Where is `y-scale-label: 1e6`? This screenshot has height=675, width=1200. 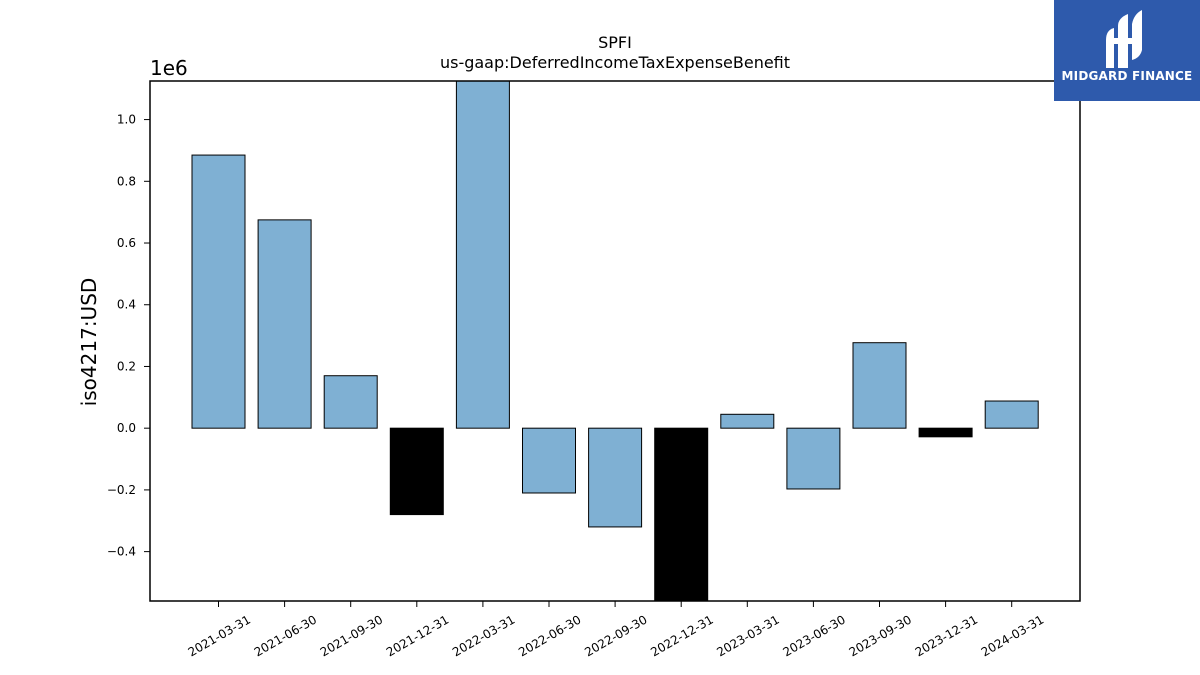 y-scale-label: 1e6 is located at coordinates (169, 68).